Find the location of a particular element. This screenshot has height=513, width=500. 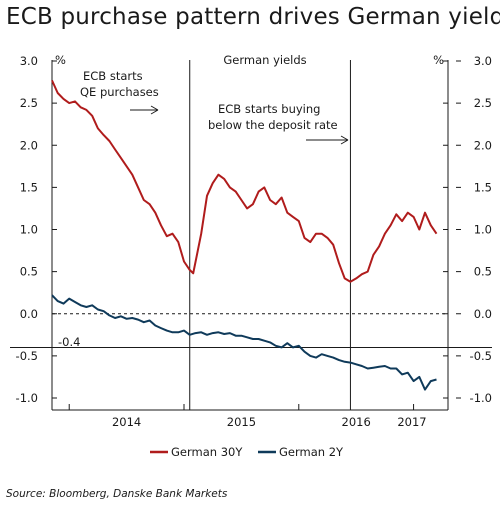

annotation-deposit-line-2: below the deposit rate is located at coordinates (273, 125).